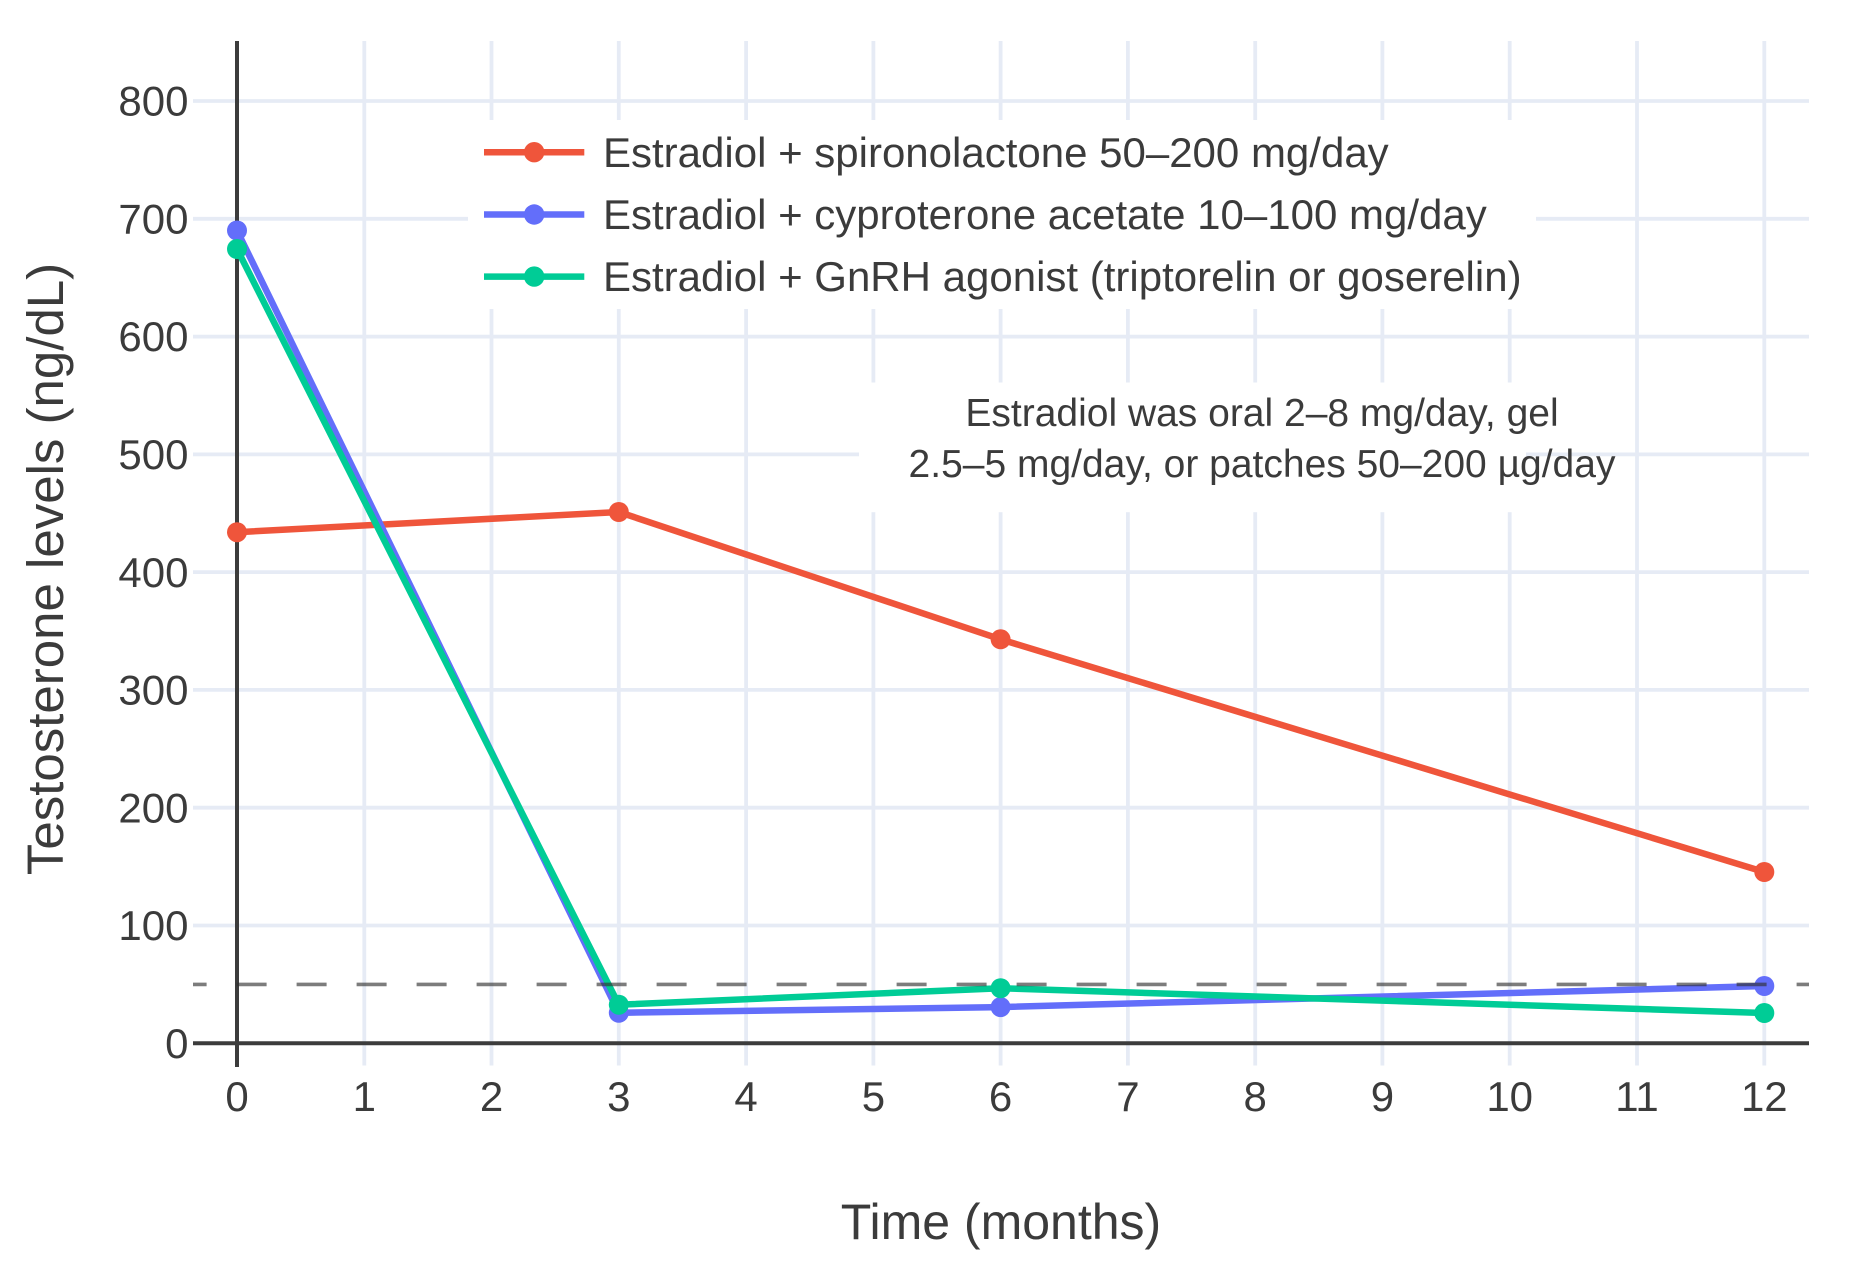 The width and height of the screenshot is (1856, 1284). Describe the element at coordinates (153, 336) in the screenshot. I see `svg-text: 600` at that location.